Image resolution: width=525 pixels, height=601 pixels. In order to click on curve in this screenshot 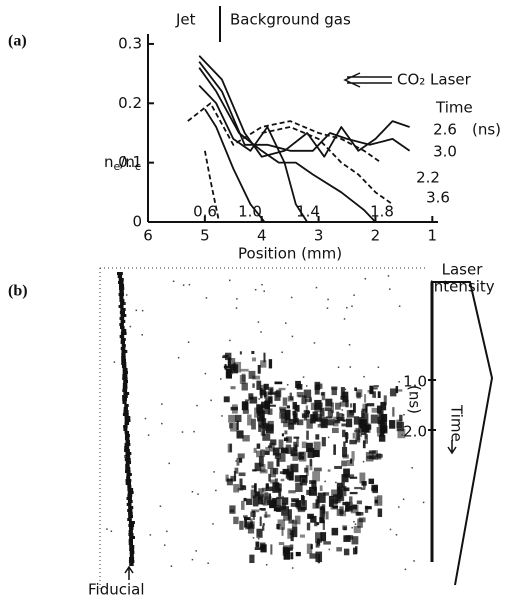, I will do `click(327, 165)`.